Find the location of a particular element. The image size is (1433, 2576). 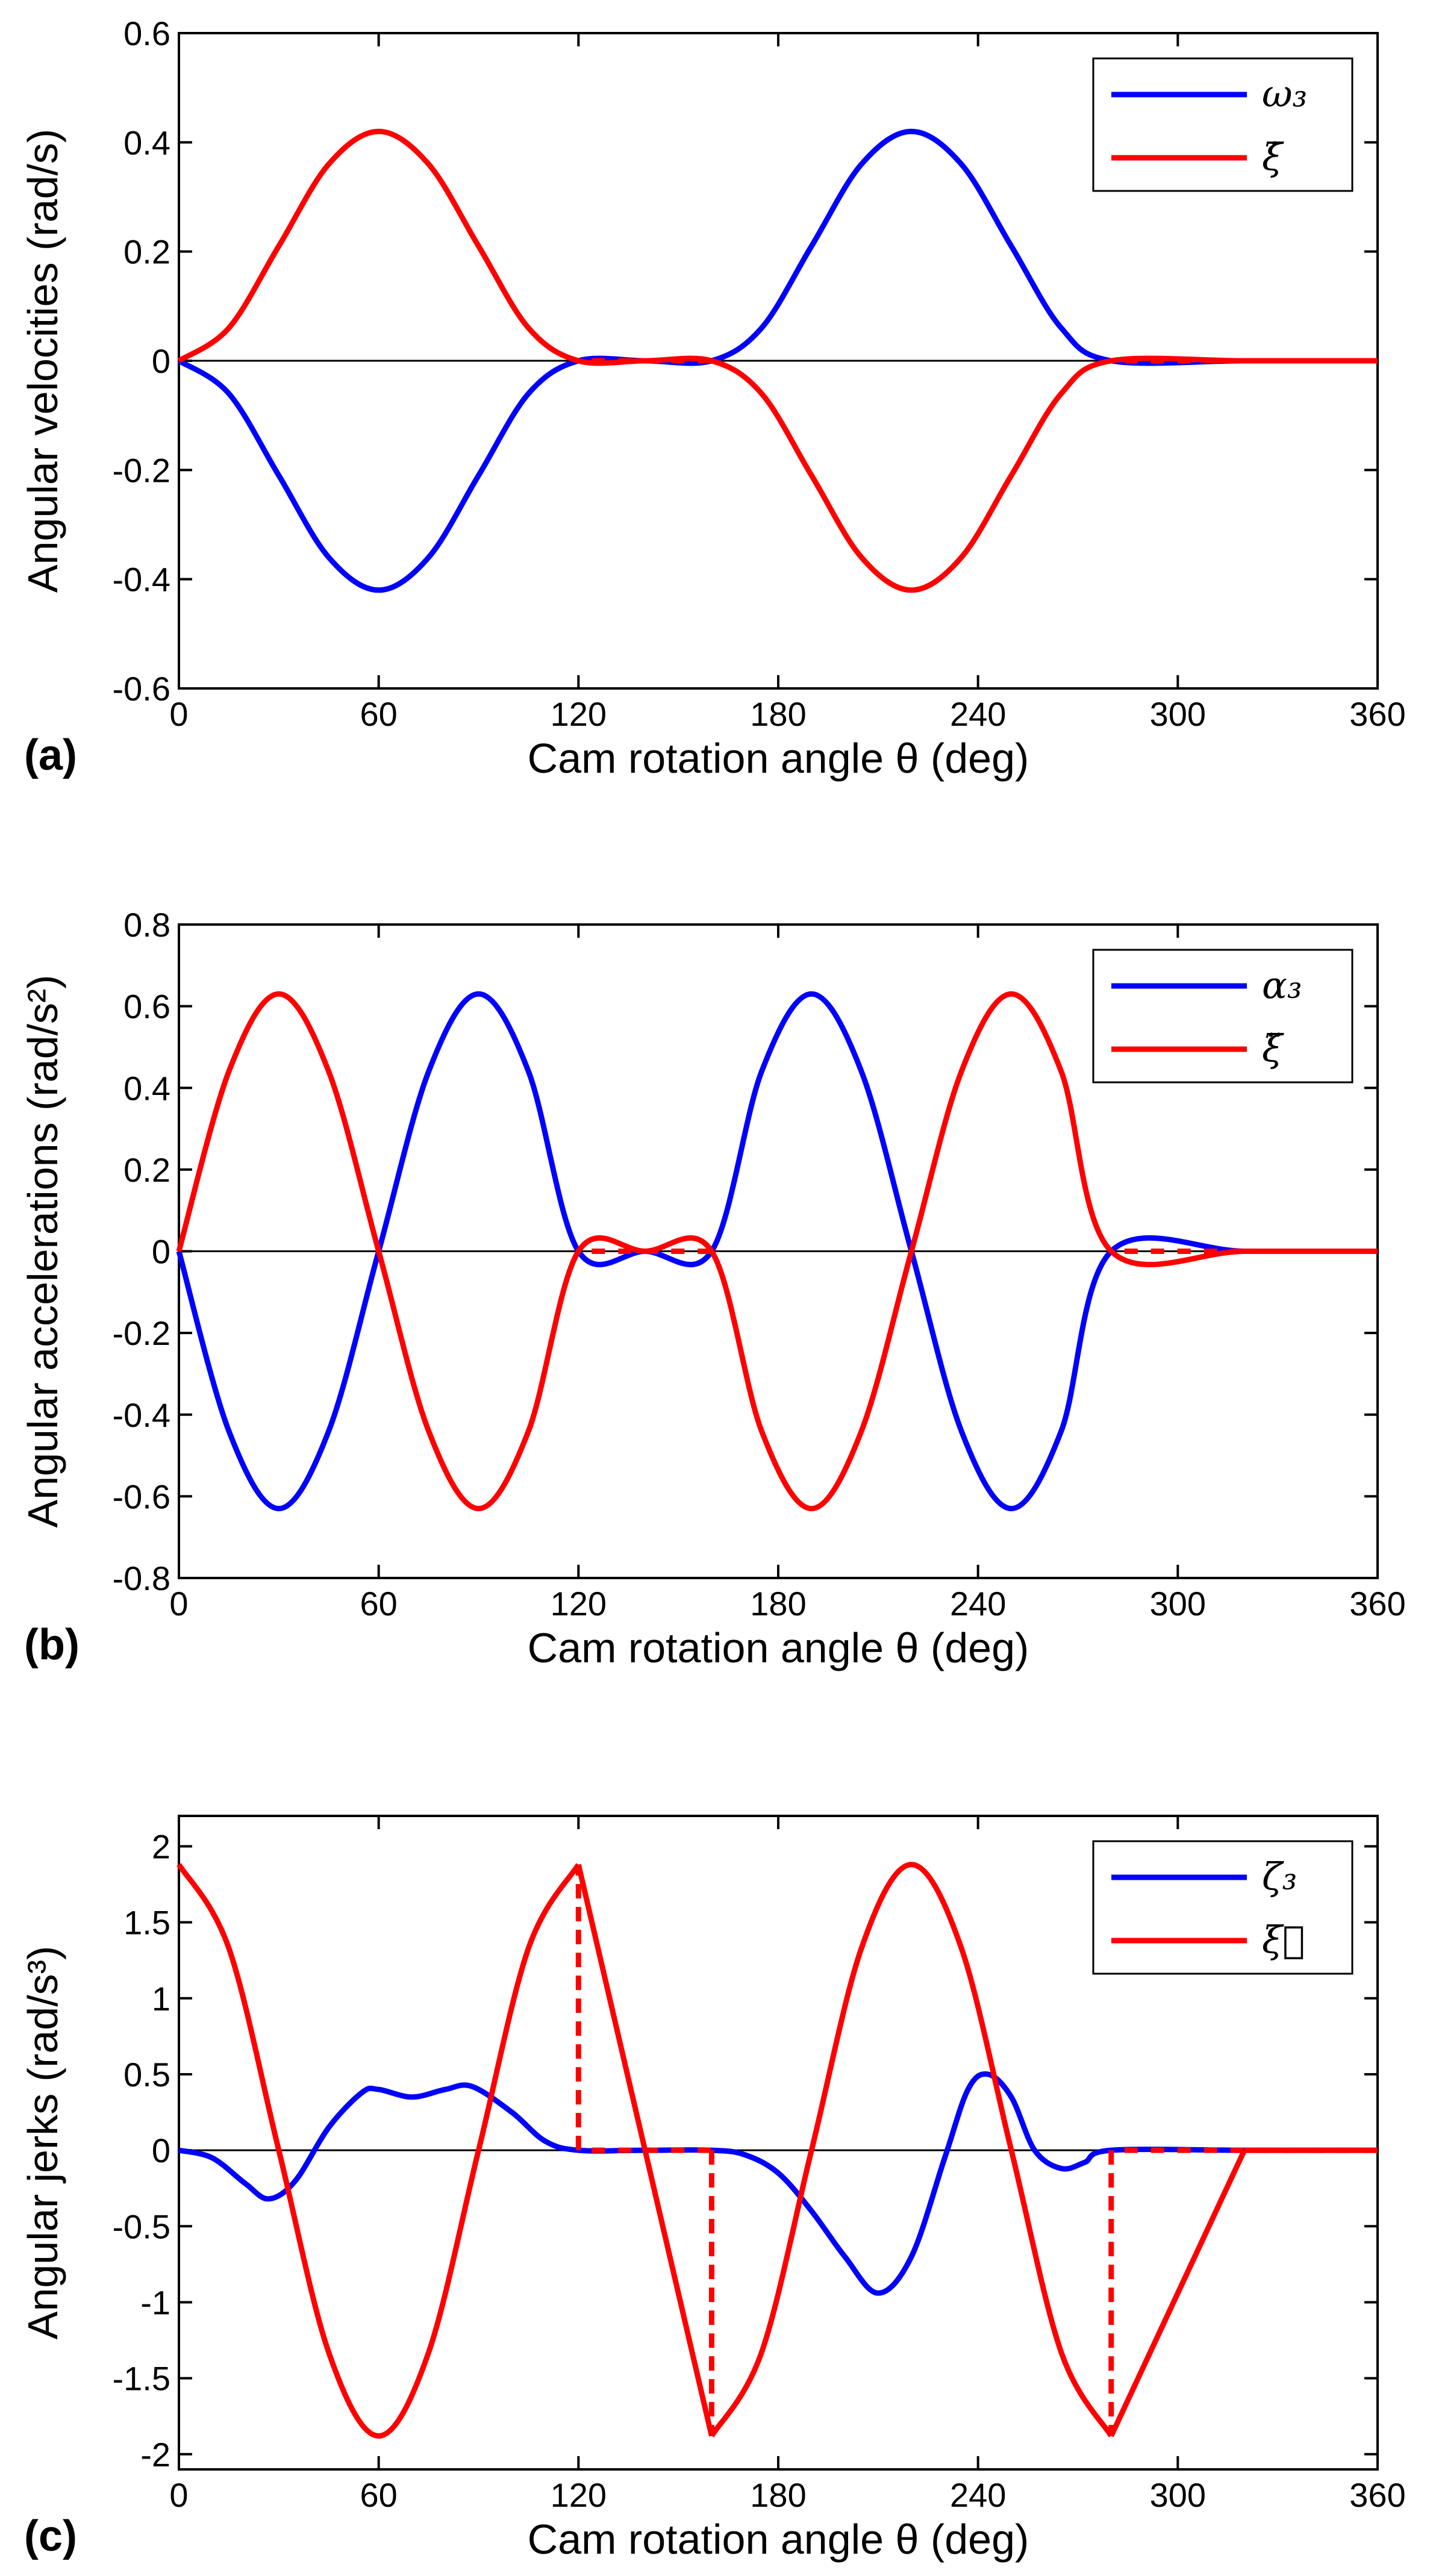

y-axis-label: Angular velocities (rad/s) is located at coordinates (43, 361).